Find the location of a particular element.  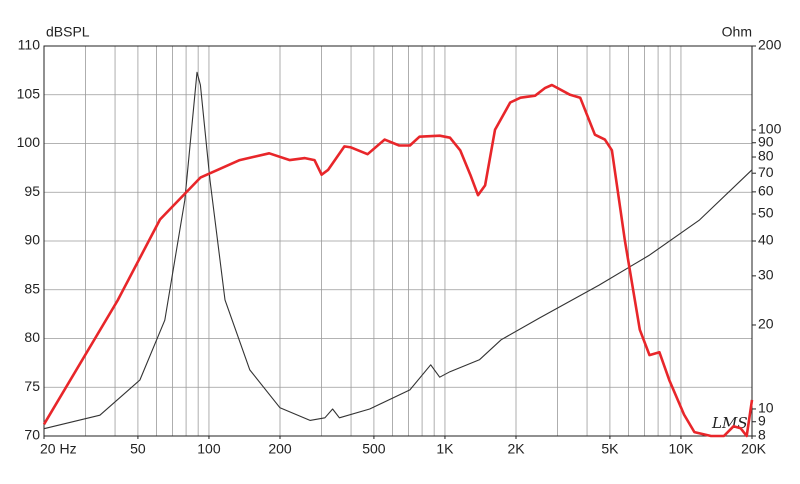

y2-tick-label: 8 is located at coordinates (762, 435).